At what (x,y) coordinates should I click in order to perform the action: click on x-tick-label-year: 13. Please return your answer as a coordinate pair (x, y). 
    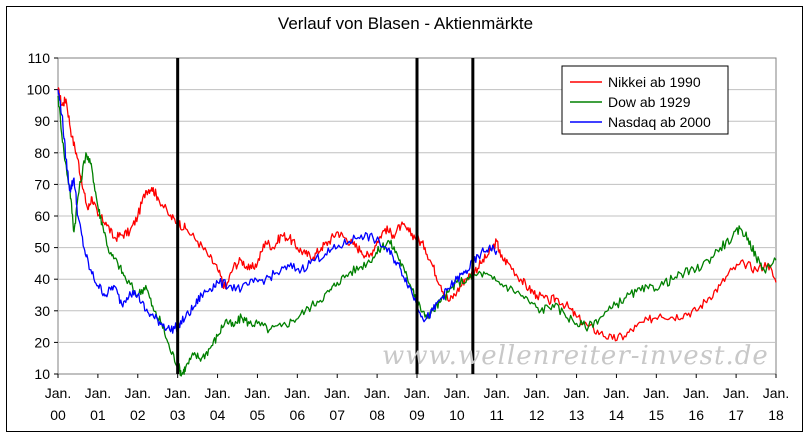
    Looking at the image, I should click on (577, 415).